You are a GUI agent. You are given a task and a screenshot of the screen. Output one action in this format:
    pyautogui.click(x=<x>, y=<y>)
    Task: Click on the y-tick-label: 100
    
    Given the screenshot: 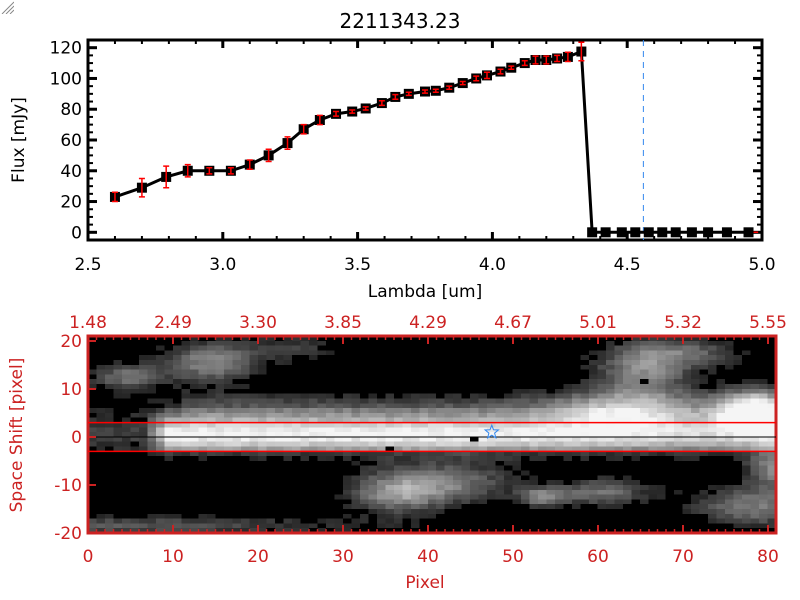 What is the action you would take?
    pyautogui.click(x=66, y=79)
    